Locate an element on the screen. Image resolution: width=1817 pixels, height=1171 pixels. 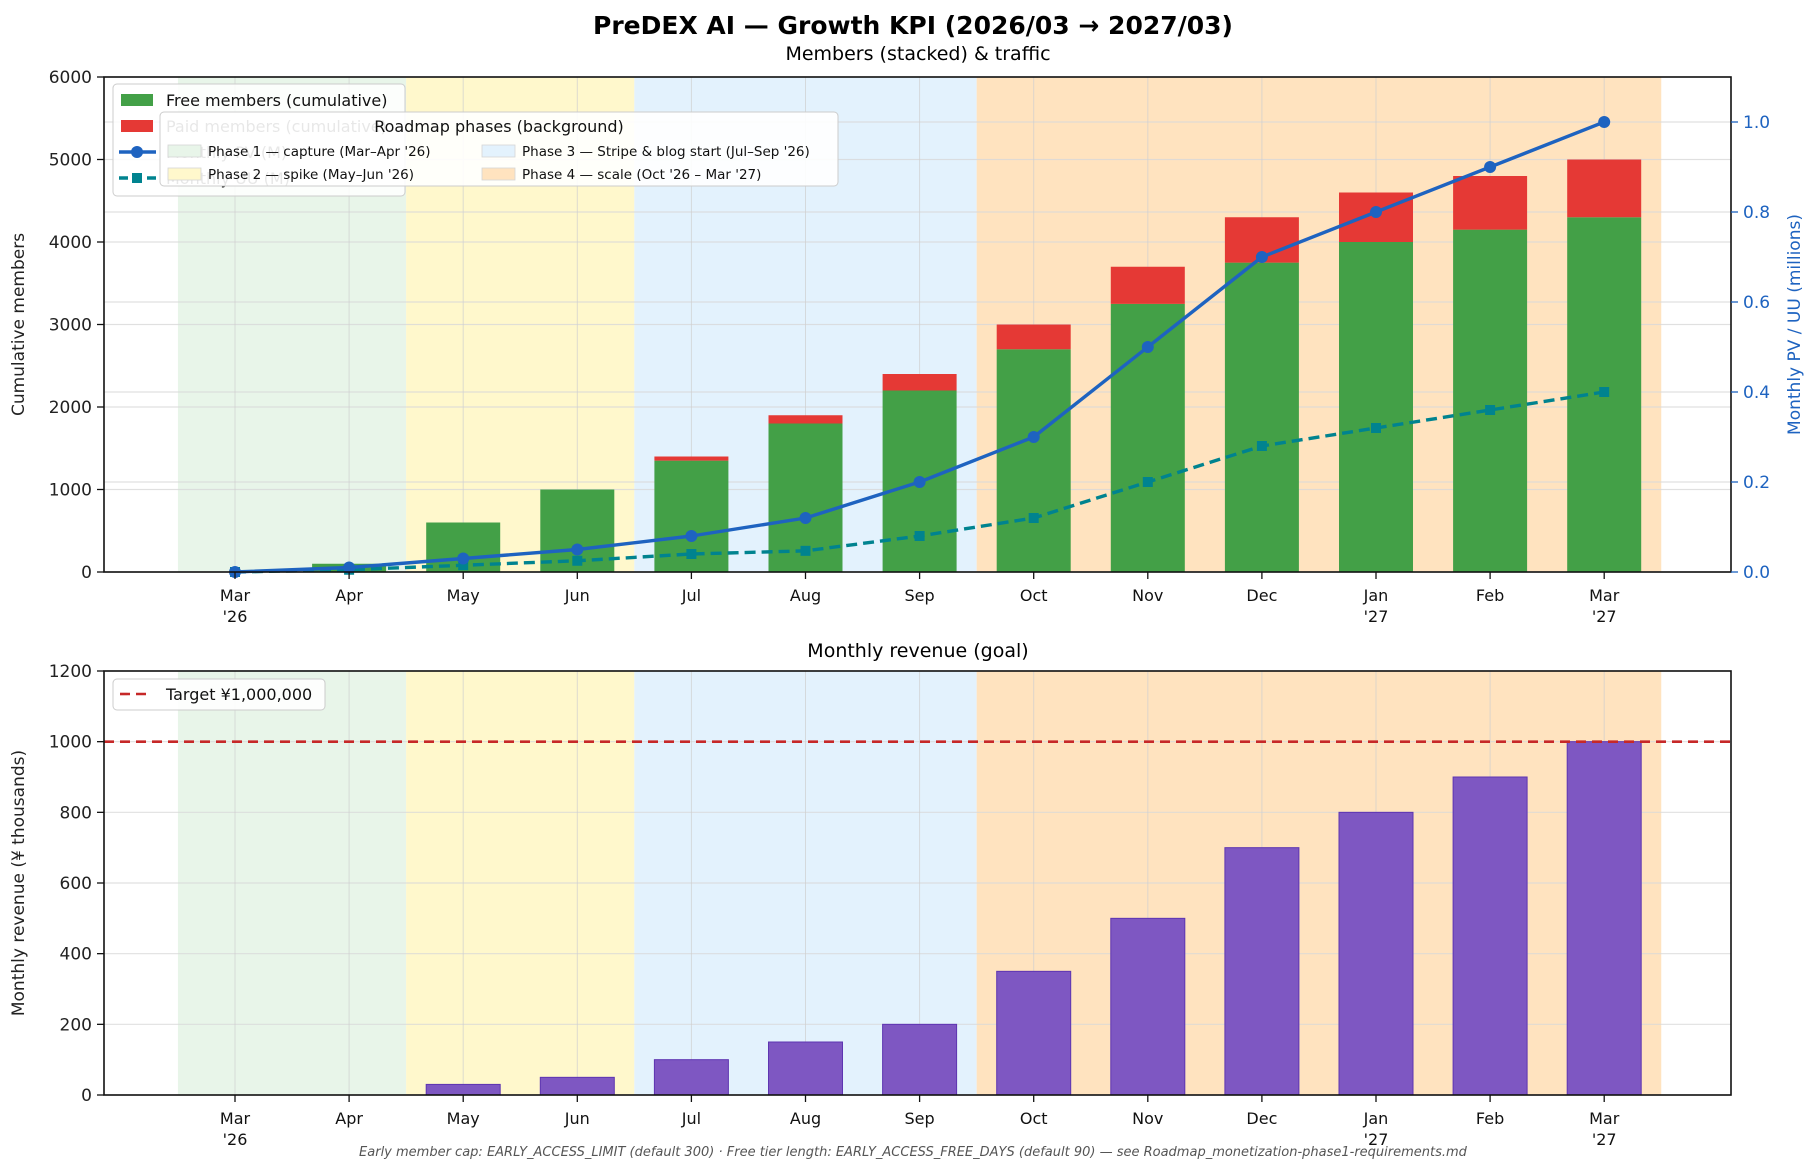
y-tick-label: 3000 is located at coordinates (70, 326).